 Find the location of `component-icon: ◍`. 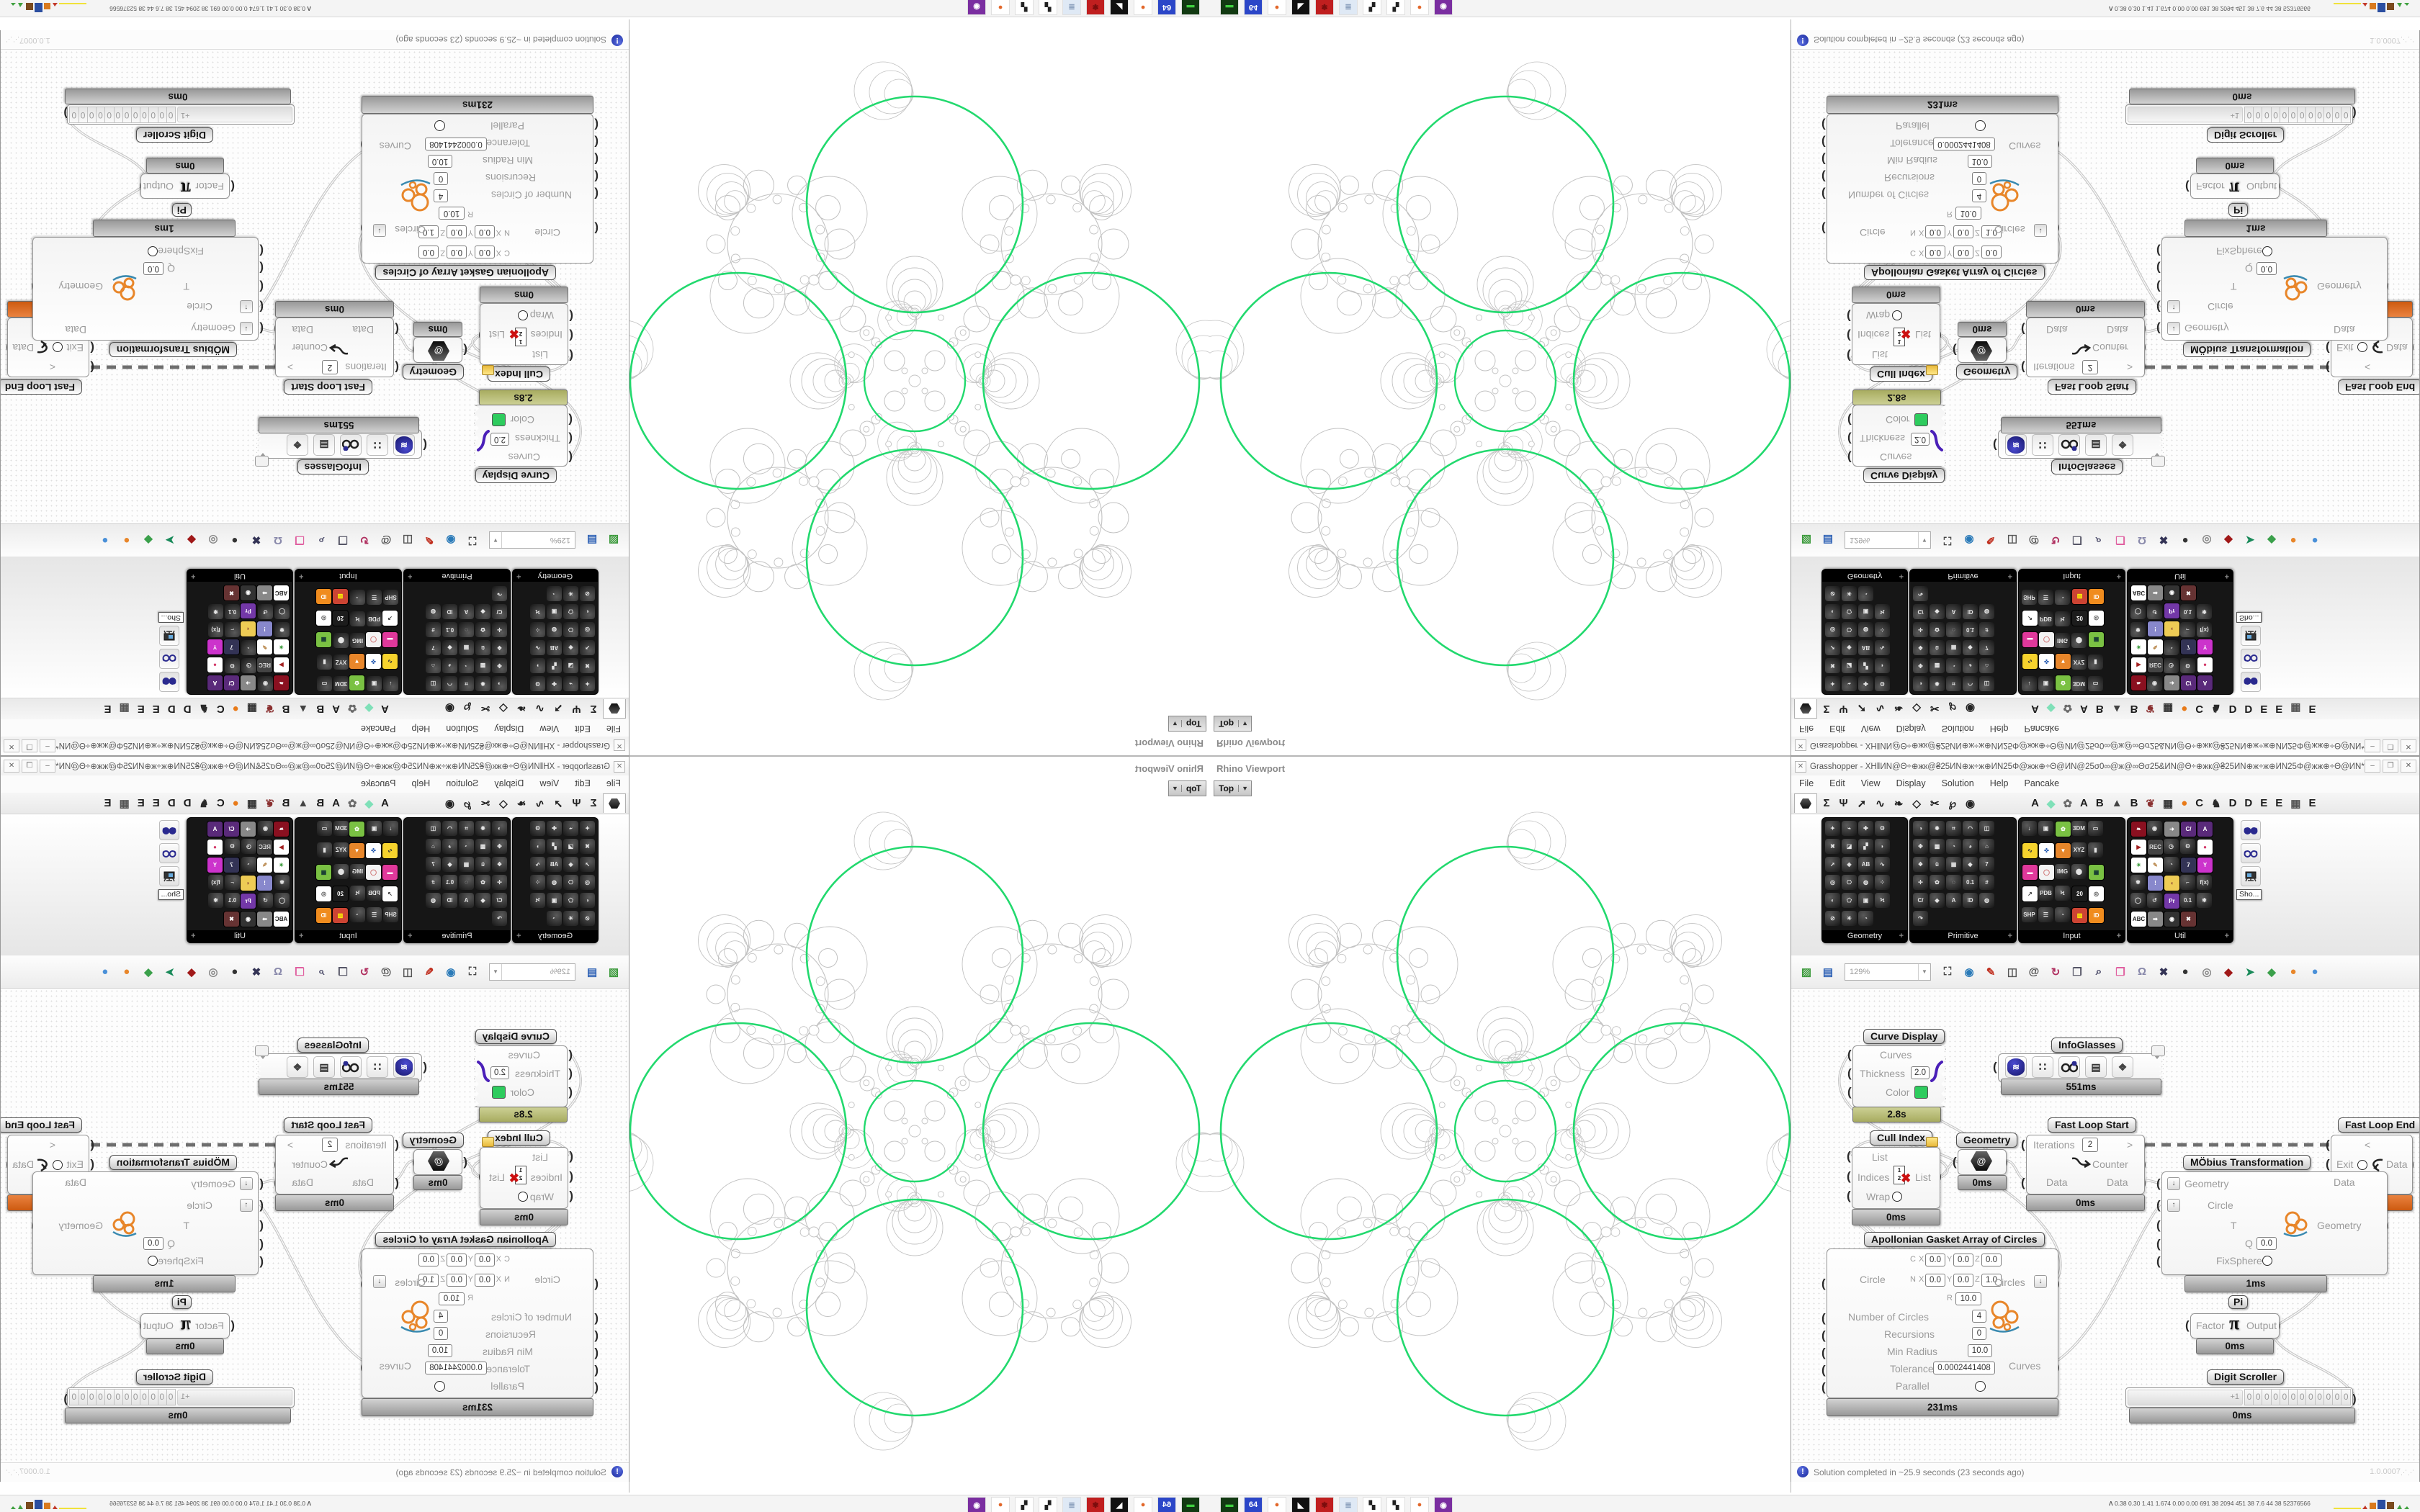

component-icon: ◍ is located at coordinates (1986, 900).